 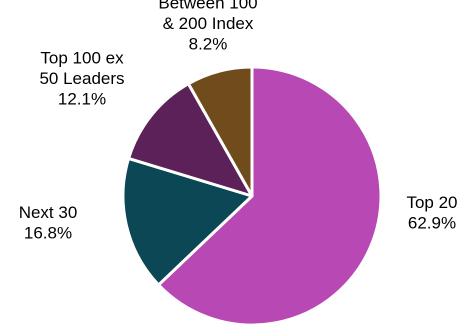 What do you see at coordinates (48, 212) in the screenshot?
I see `slice-category-label: Next 30` at bounding box center [48, 212].